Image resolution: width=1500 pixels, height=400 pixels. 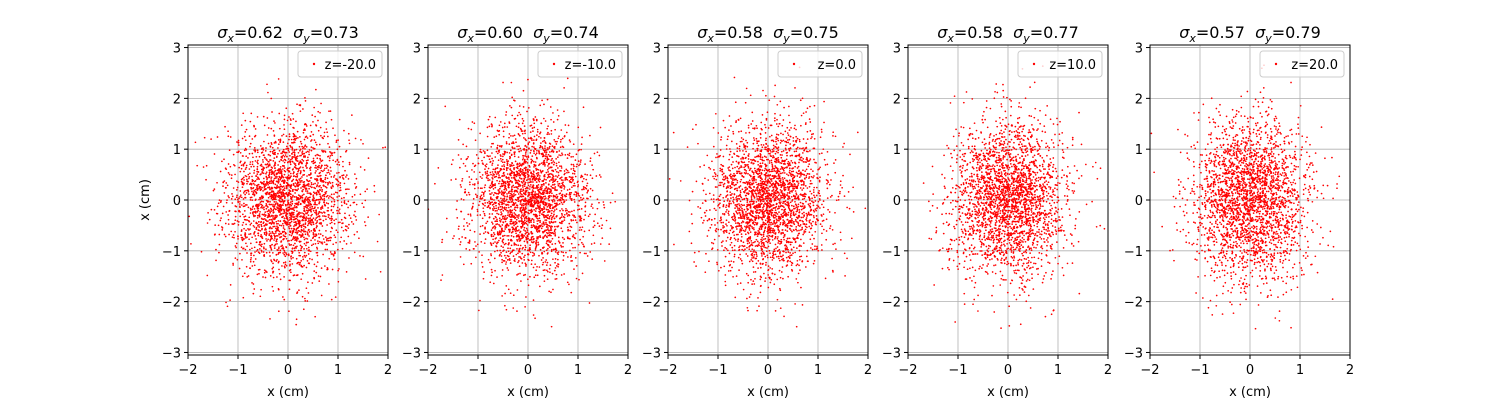 What do you see at coordinates (522, 202) in the screenshot?
I see `scatter-series` at bounding box center [522, 202].